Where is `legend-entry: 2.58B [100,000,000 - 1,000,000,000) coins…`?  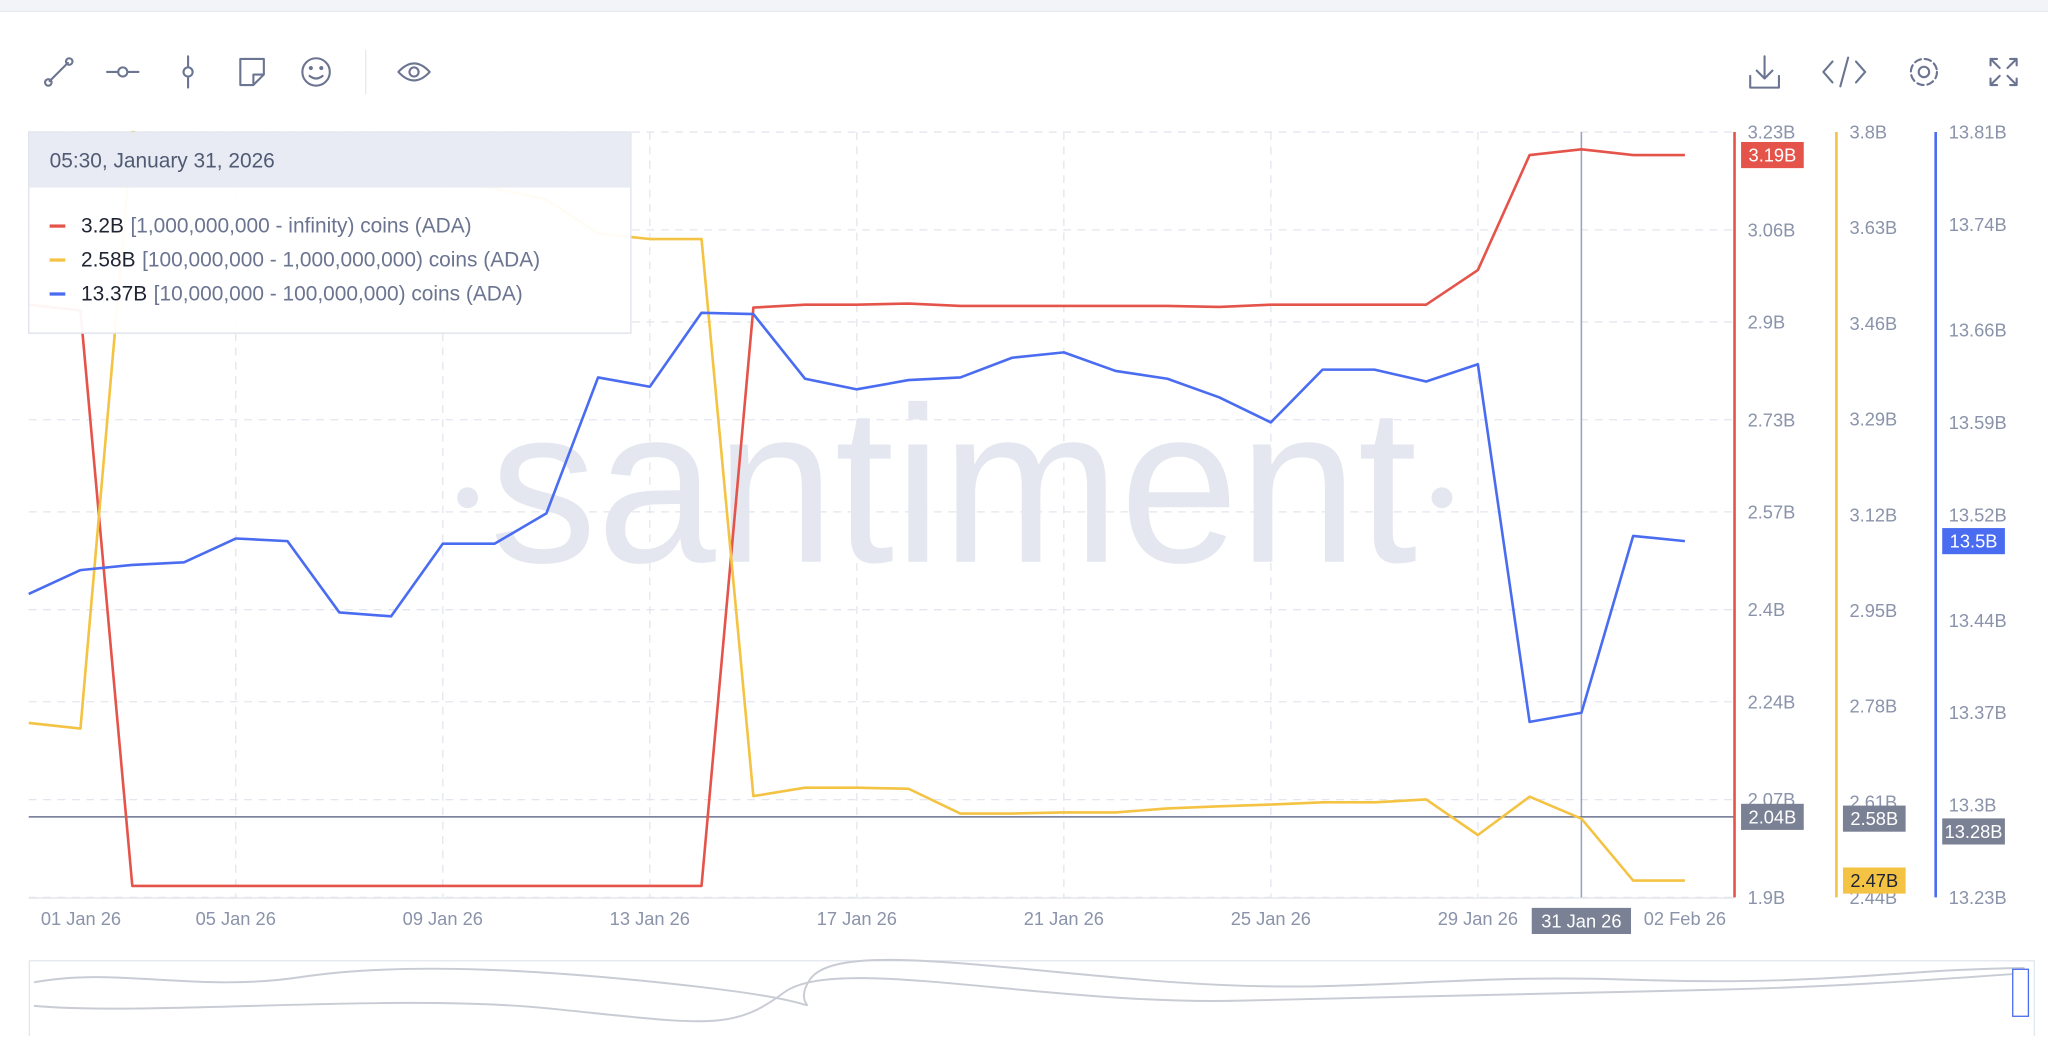 legend-entry: 2.58B [100,000,000 - 1,000,000,000) coins… is located at coordinates (310, 260).